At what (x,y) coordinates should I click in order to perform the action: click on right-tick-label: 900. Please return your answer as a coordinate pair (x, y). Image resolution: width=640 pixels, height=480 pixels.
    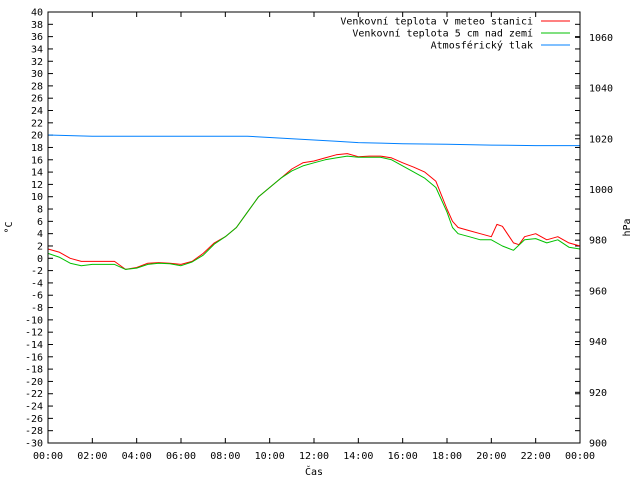
    Looking at the image, I should click on (598, 444).